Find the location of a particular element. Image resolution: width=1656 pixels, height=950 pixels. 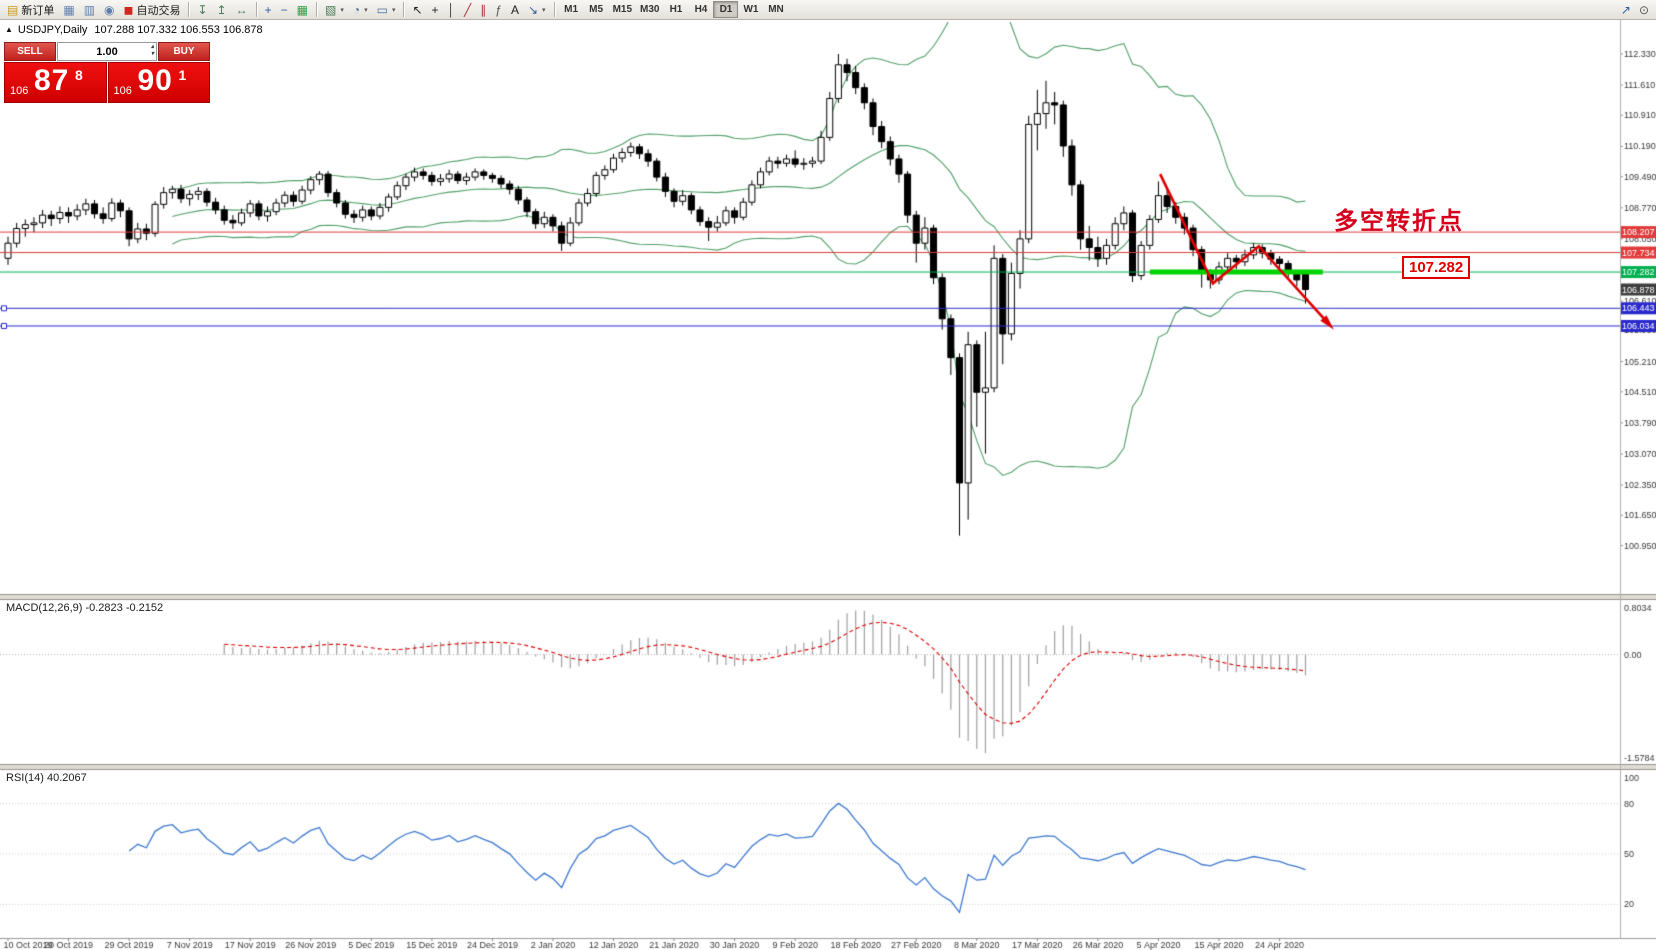

zoom-out-button: − is located at coordinates (284, 10).